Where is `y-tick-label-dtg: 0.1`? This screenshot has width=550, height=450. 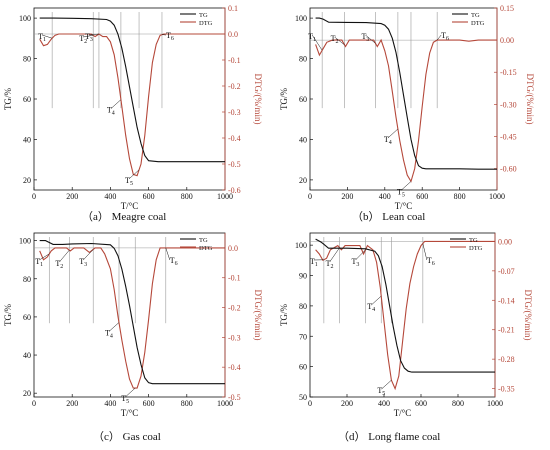
y-tick-label-dtg: 0.1 is located at coordinates (233, 8).